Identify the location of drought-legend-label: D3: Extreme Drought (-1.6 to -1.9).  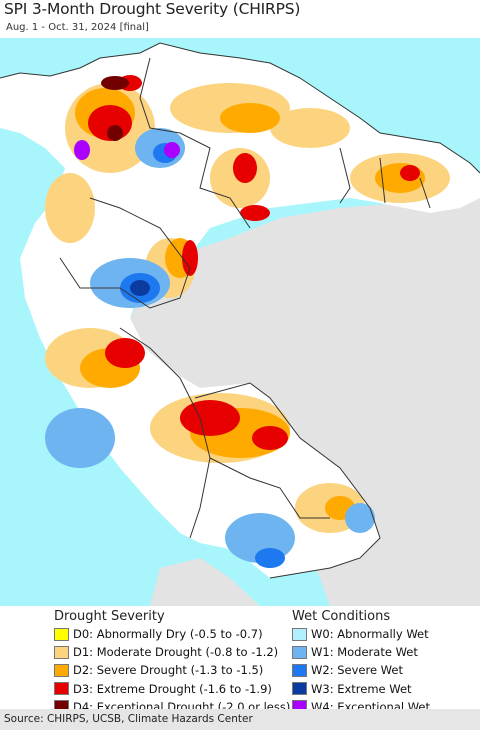
(172, 688).